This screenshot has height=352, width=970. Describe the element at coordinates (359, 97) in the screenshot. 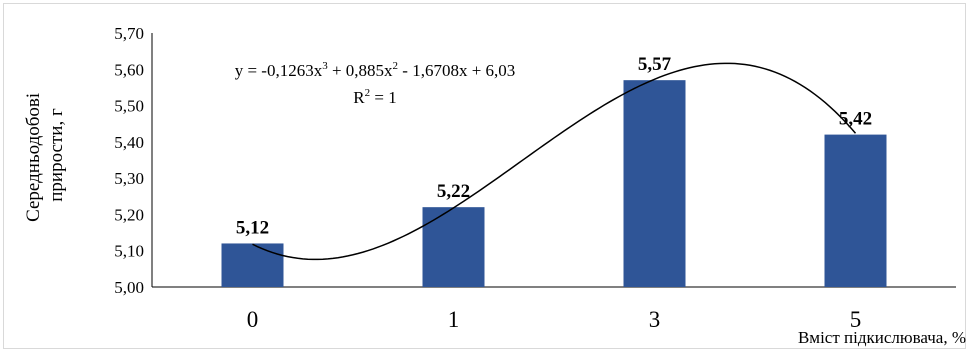

I see `r2-prefix: R` at that location.